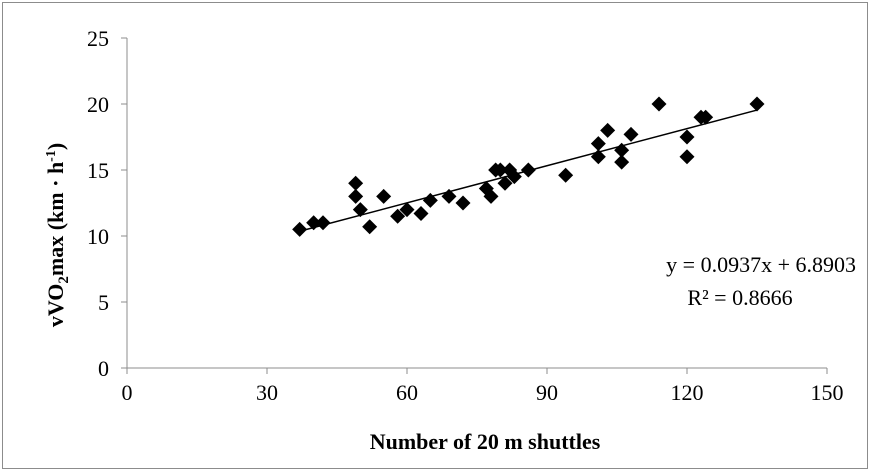  I want to click on y-axis-title-superscript: -1, so click(51, 156).